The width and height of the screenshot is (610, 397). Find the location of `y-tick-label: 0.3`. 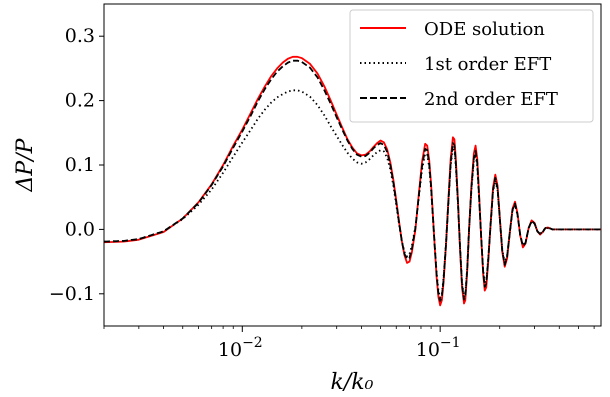

y-tick-label: 0.3 is located at coordinates (80, 36).